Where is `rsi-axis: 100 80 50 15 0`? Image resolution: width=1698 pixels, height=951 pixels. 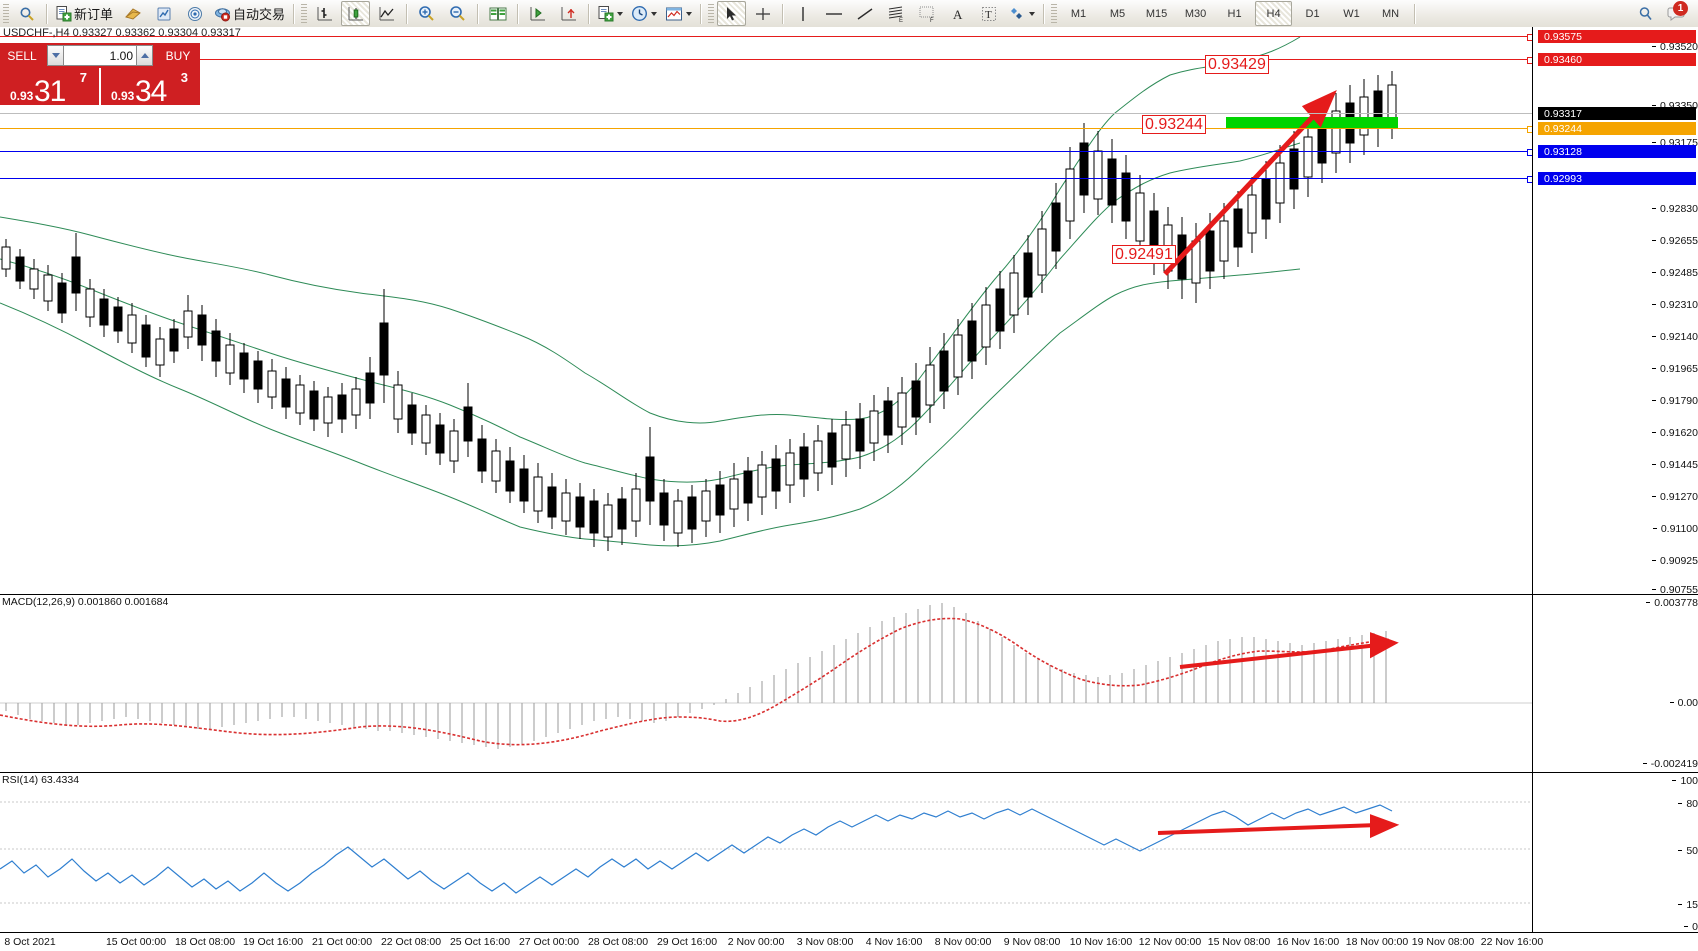
rsi-axis: 100 80 50 15 0 is located at coordinates (1615, 862).